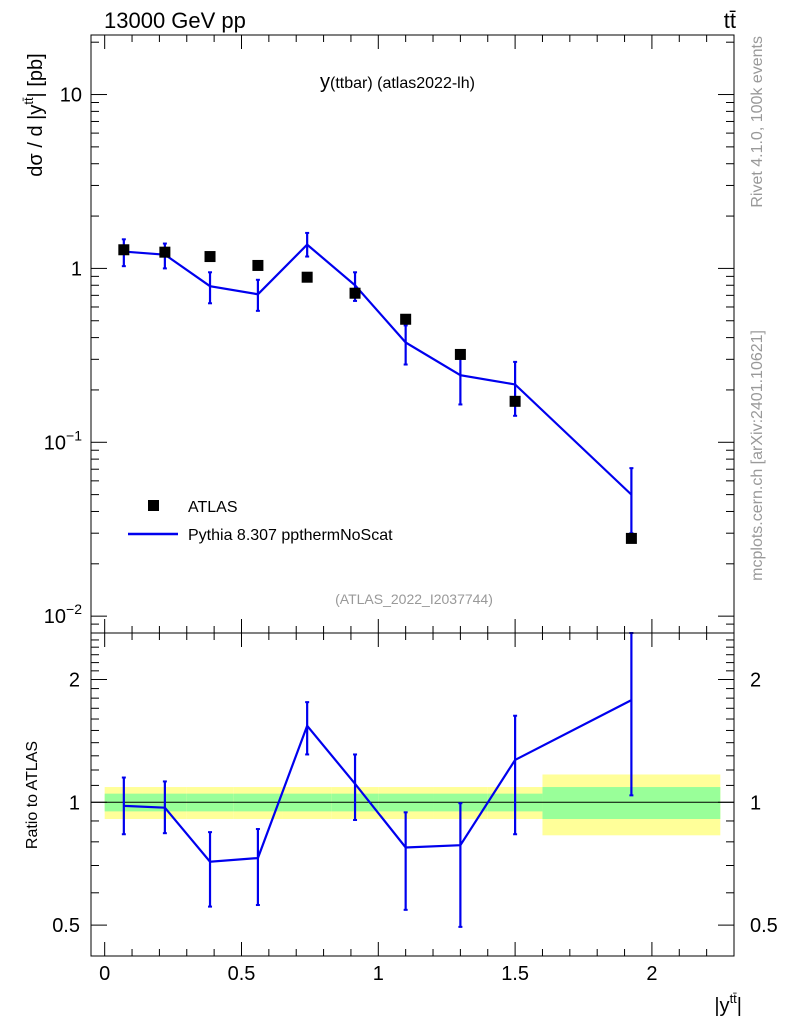 This screenshot has height=1024, width=786. What do you see at coordinates (721, 1006) in the screenshot?
I see `x-axis-label-main: |y` at bounding box center [721, 1006].